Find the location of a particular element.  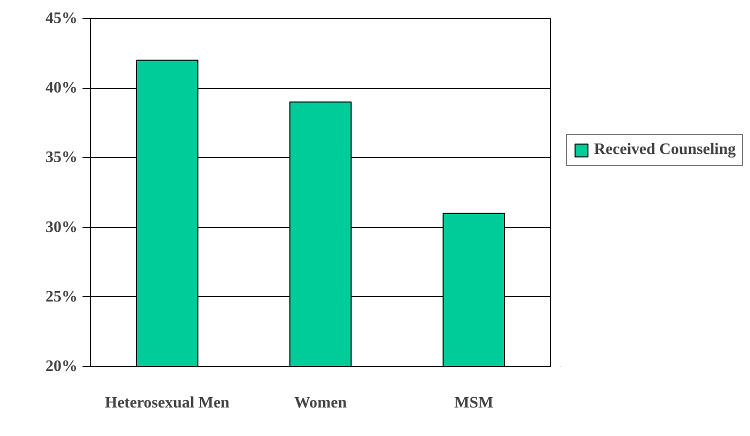

legend-label: Received Counseling is located at coordinates (665, 150).